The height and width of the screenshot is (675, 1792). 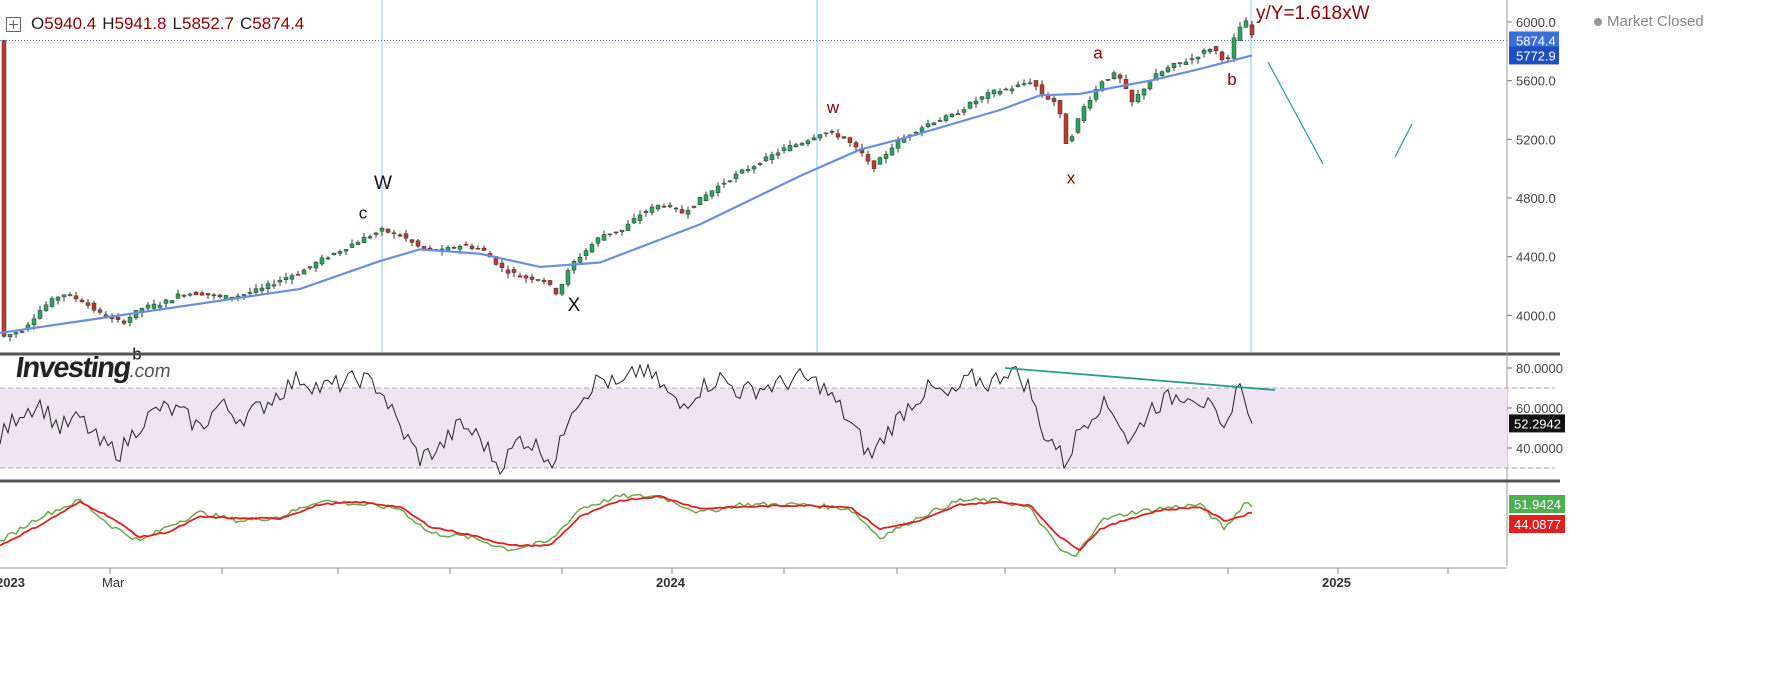 What do you see at coordinates (753, 578) in the screenshot?
I see `x-axis: 2023 Mar 2024 2025` at bounding box center [753, 578].